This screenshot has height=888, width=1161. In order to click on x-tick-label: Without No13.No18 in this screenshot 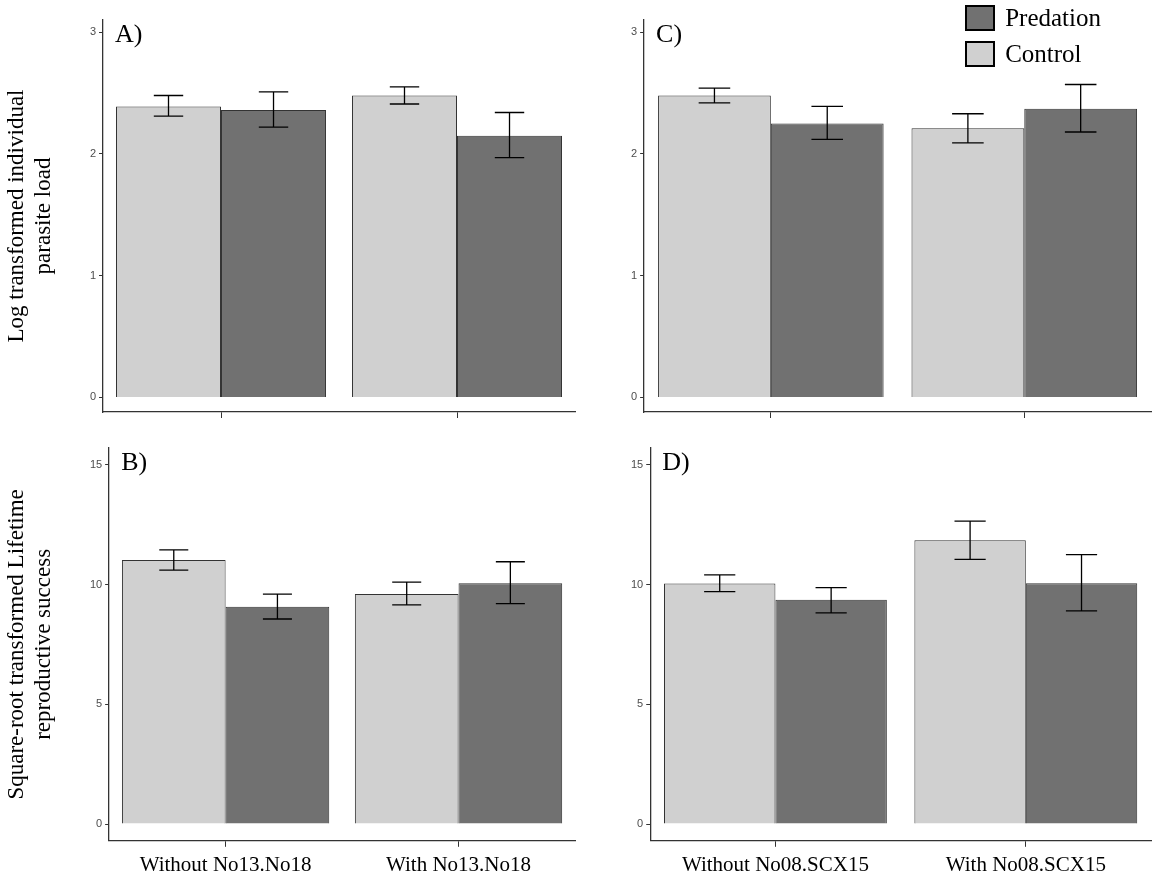, I will do `click(225, 863)`.